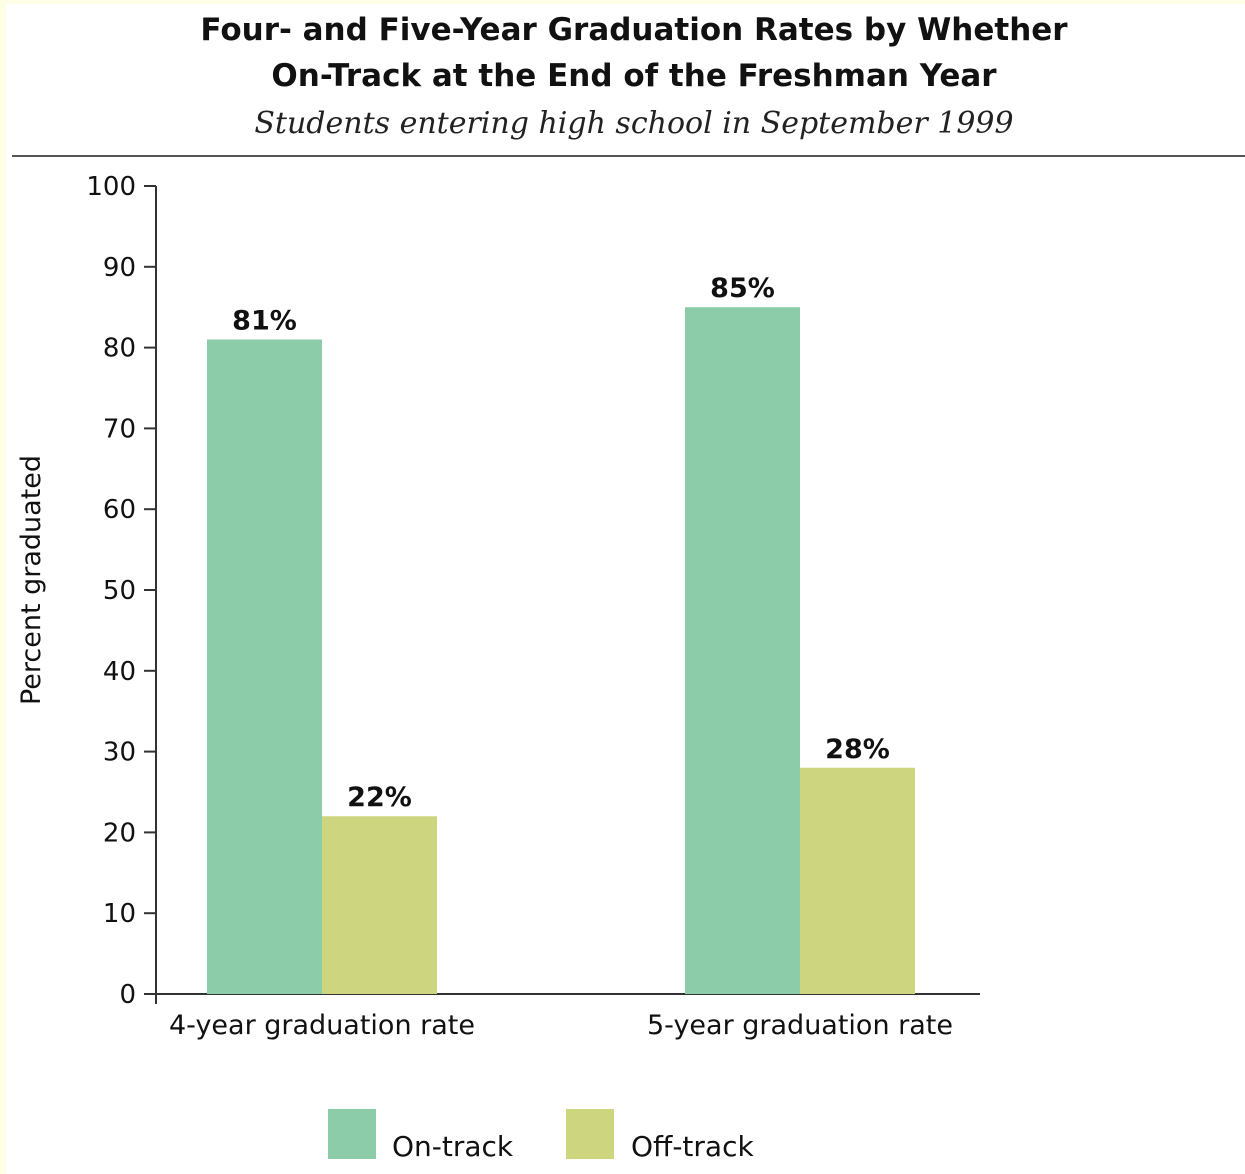 The width and height of the screenshot is (1245, 1174). Describe the element at coordinates (31, 580) in the screenshot. I see `y-axis-title: Percent graduated` at that location.